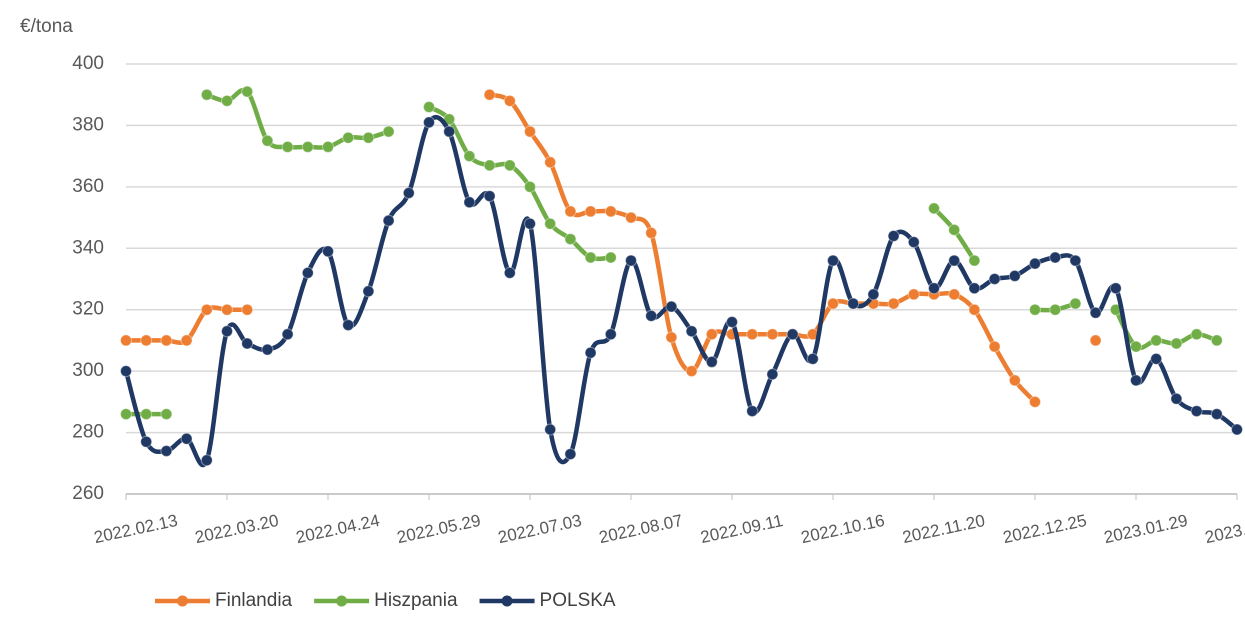 Image resolution: width=1245 pixels, height=631 pixels. Describe the element at coordinates (88, 63) in the screenshot. I see `y-tick-label: 400` at that location.